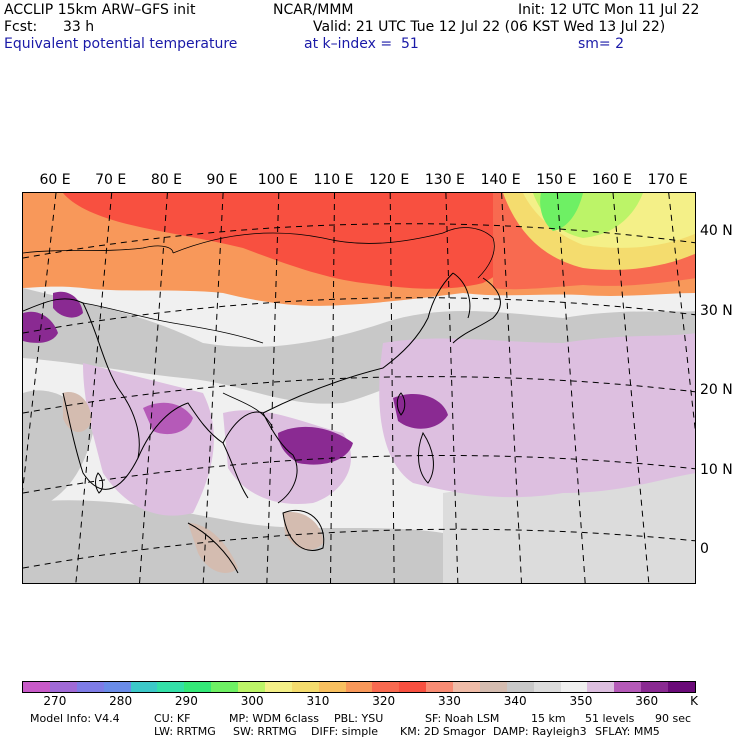 This screenshot has width=740, height=740. Describe the element at coordinates (673, 718) in the screenshot. I see `footer-dt: 90 sec` at that location.